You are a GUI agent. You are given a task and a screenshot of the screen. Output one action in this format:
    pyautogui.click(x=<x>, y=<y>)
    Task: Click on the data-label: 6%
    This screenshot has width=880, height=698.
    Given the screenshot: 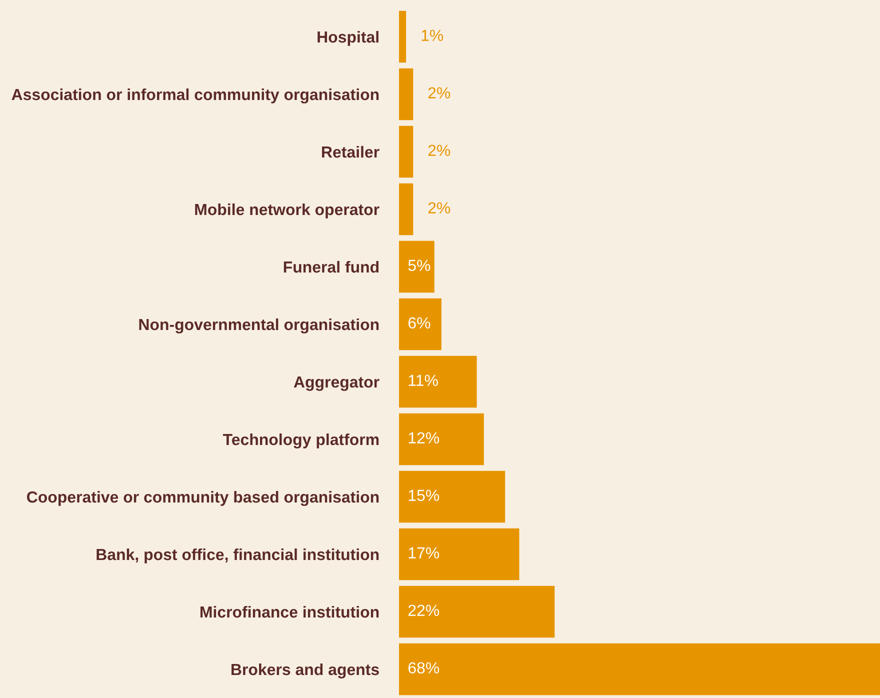 What is the action you would take?
    pyautogui.click(x=419, y=323)
    